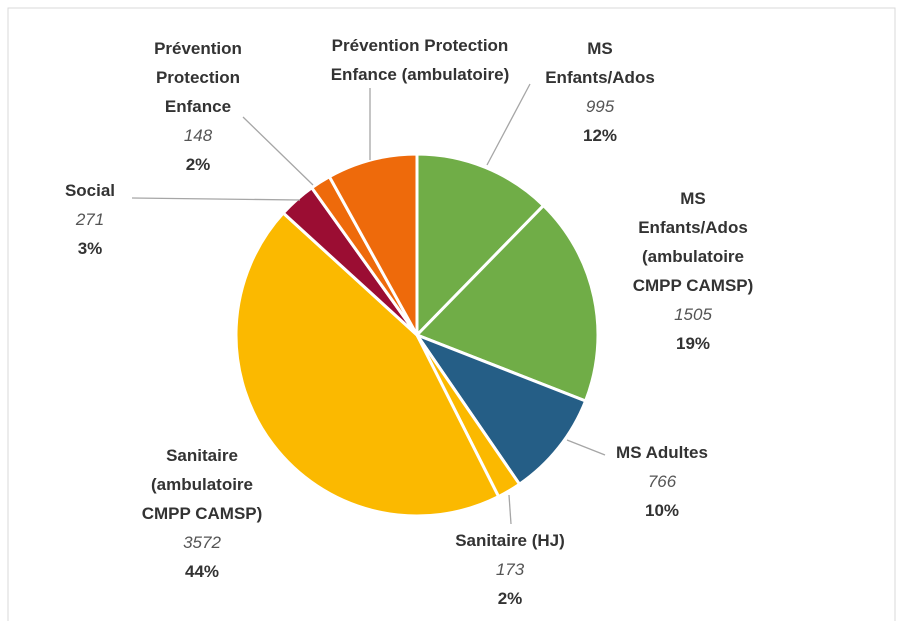 This screenshot has width=903, height=621. What do you see at coordinates (693, 314) in the screenshot?
I see `value-label: 1505` at bounding box center [693, 314].